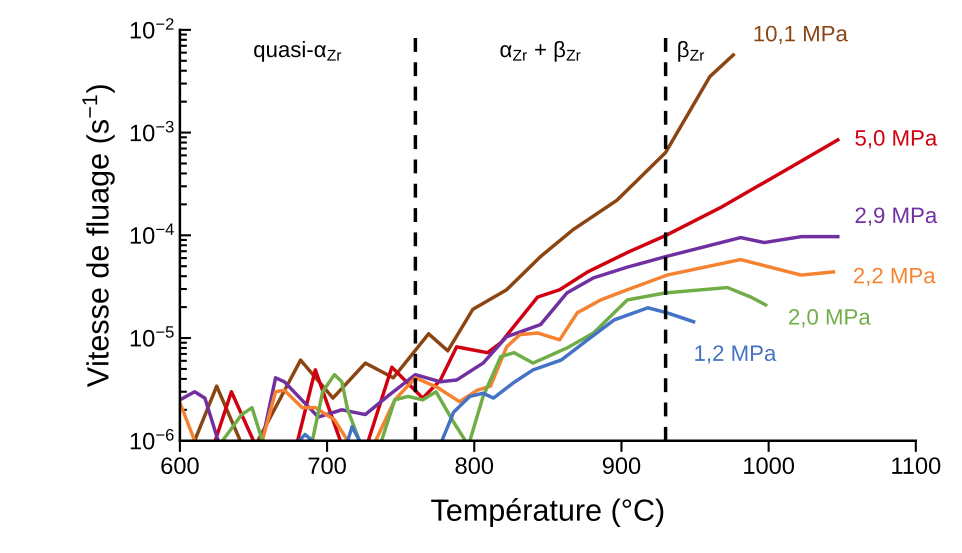  What do you see at coordinates (896, 139) in the screenshot?
I see `series-label: 5,0 MPa` at bounding box center [896, 139].